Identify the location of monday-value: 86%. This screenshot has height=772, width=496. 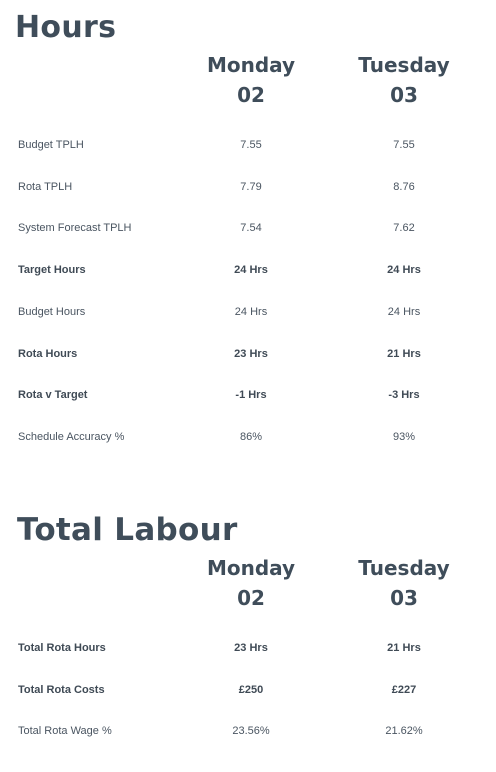
(251, 436).